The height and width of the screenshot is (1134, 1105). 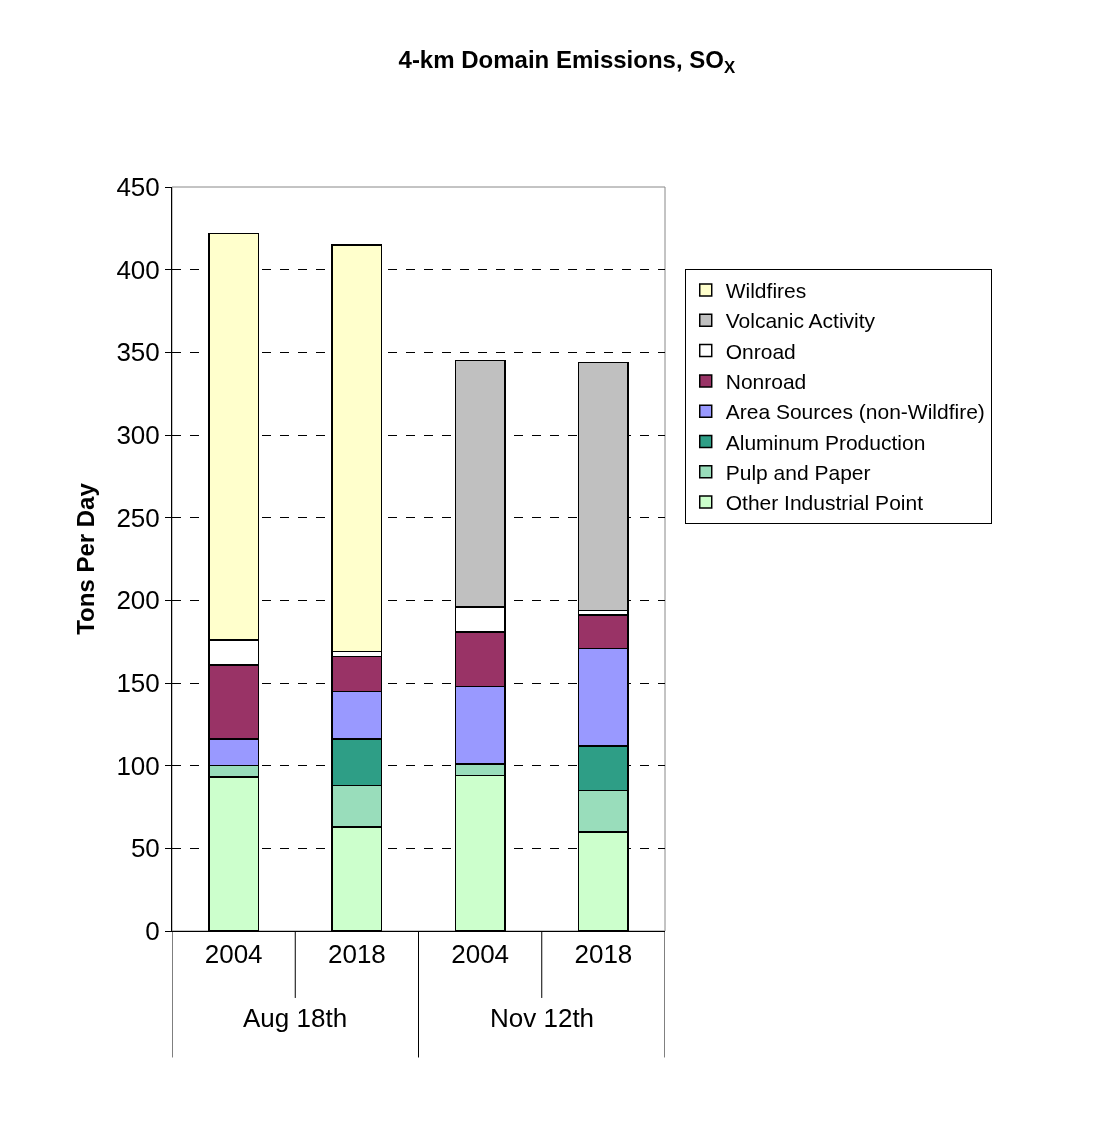 I want to click on y-tick-label: 150, so click(x=138, y=683).